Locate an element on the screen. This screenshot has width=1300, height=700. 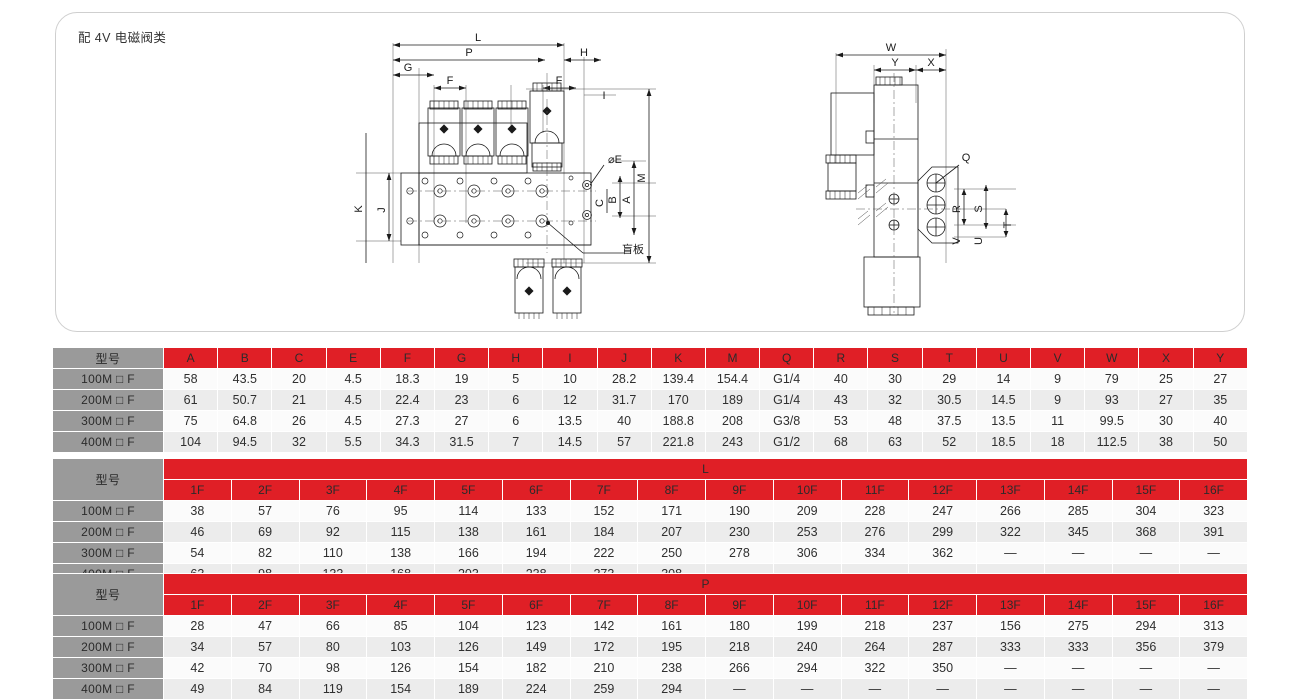
dim-label-L: L is located at coordinates (478, 38).